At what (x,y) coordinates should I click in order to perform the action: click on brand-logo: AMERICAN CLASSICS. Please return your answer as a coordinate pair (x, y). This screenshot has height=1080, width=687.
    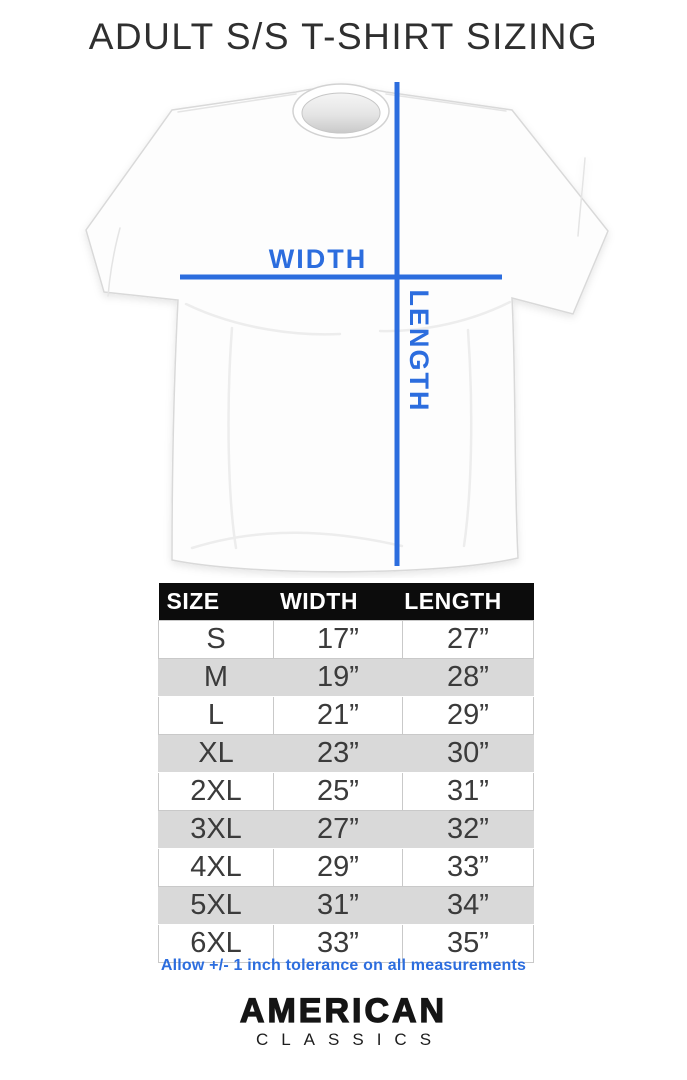
    Looking at the image, I should click on (343, 1021).